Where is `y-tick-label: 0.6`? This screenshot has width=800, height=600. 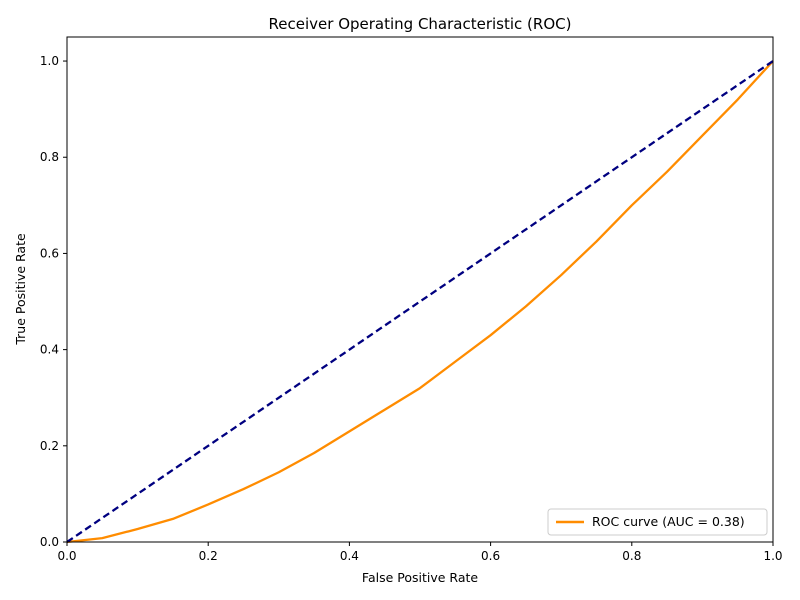 y-tick-label: 0.6 is located at coordinates (49, 253).